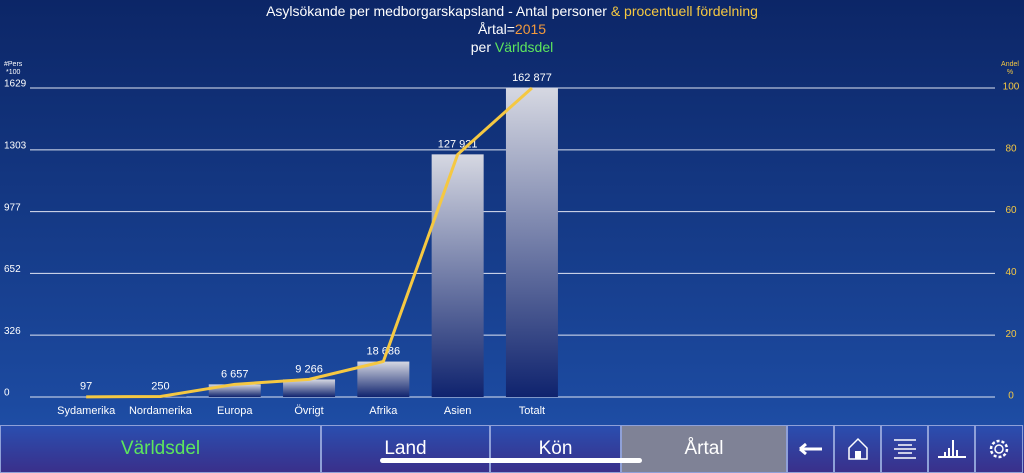 The width and height of the screenshot is (1024, 473). What do you see at coordinates (235, 374) in the screenshot?
I see `data-label: 6 657` at bounding box center [235, 374].